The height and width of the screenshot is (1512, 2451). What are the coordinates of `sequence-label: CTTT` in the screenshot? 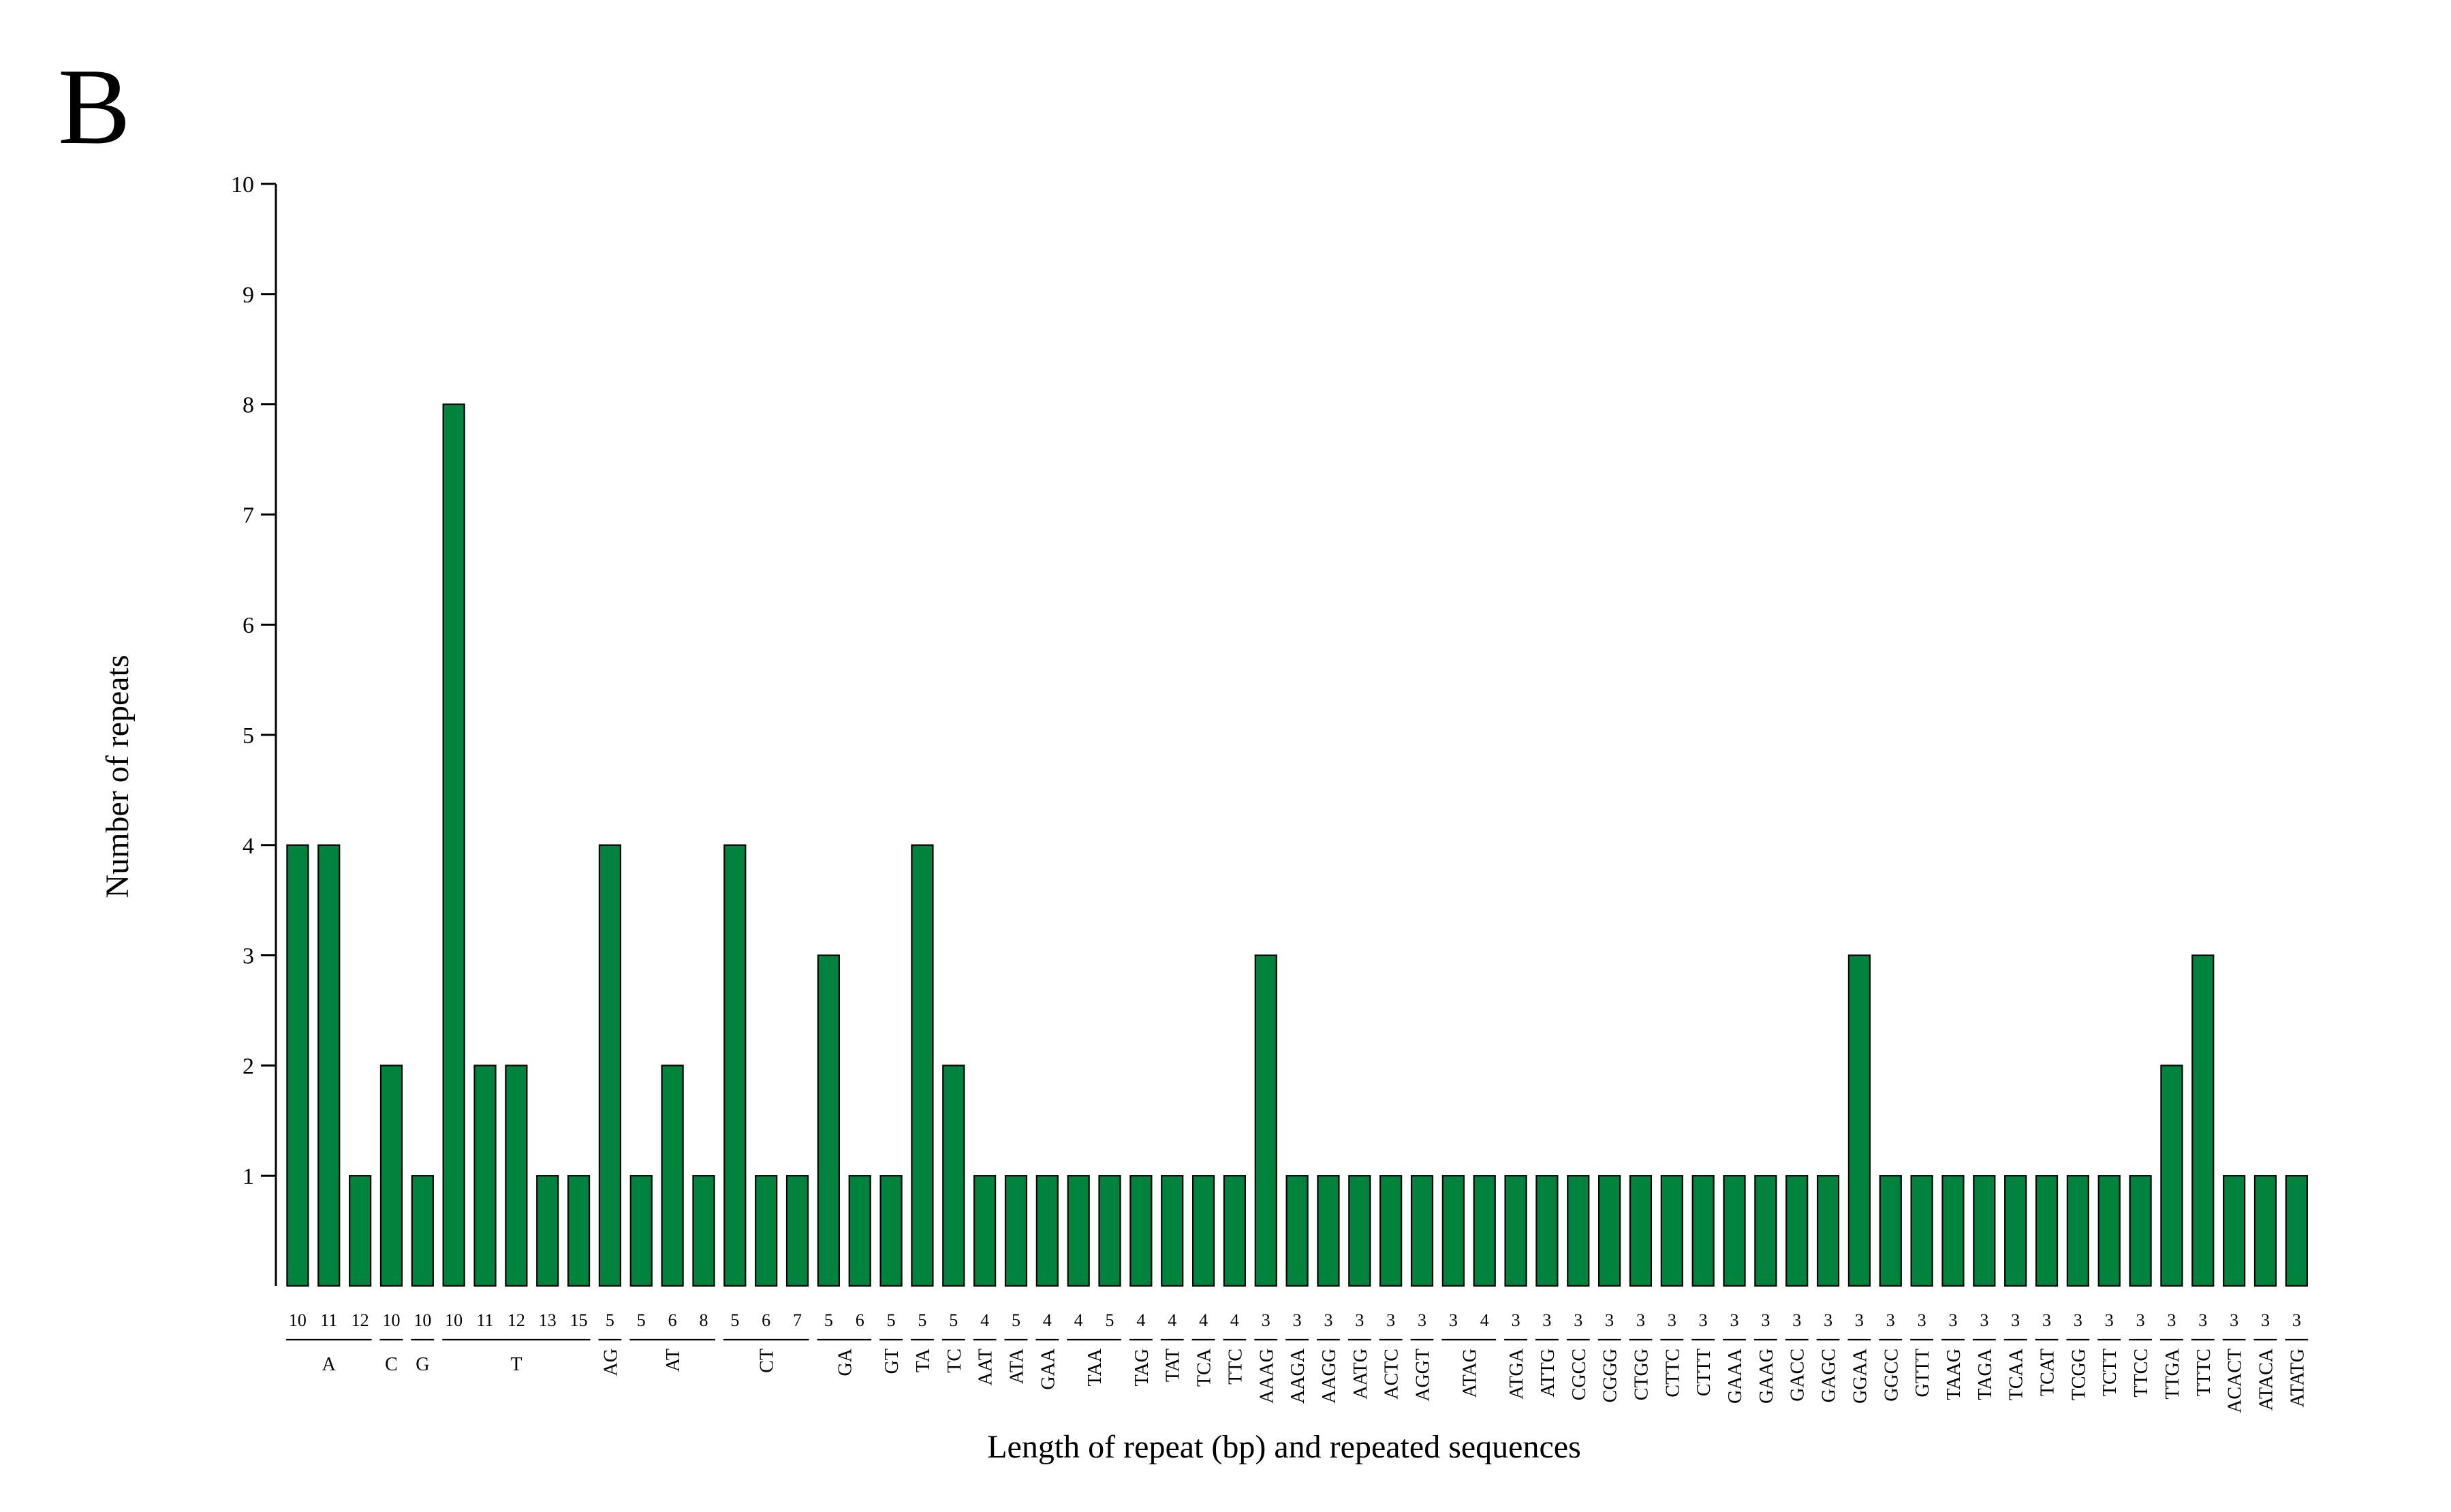 It's located at (1704, 1372).